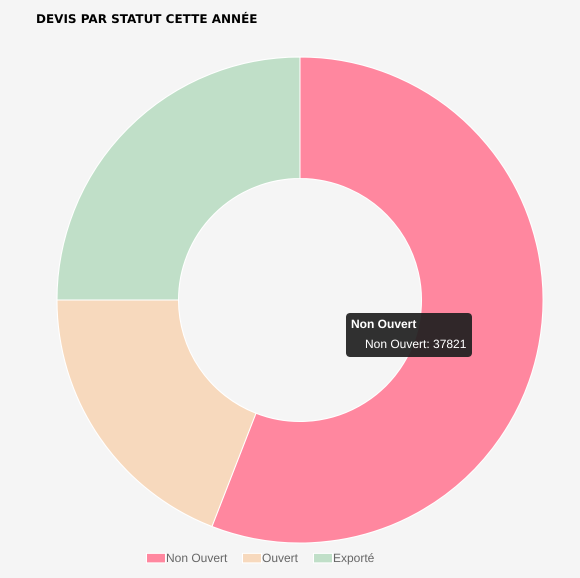  I want to click on text: Non Ouvert, so click(383, 324).